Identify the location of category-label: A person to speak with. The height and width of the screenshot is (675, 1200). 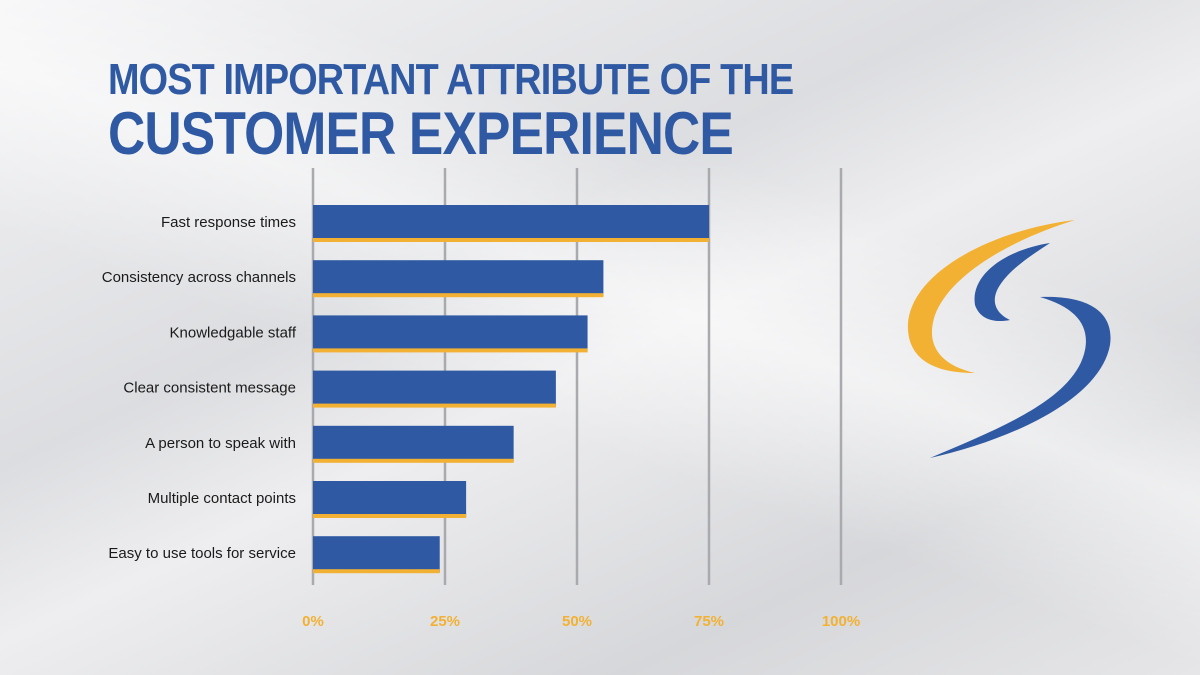
(220, 443).